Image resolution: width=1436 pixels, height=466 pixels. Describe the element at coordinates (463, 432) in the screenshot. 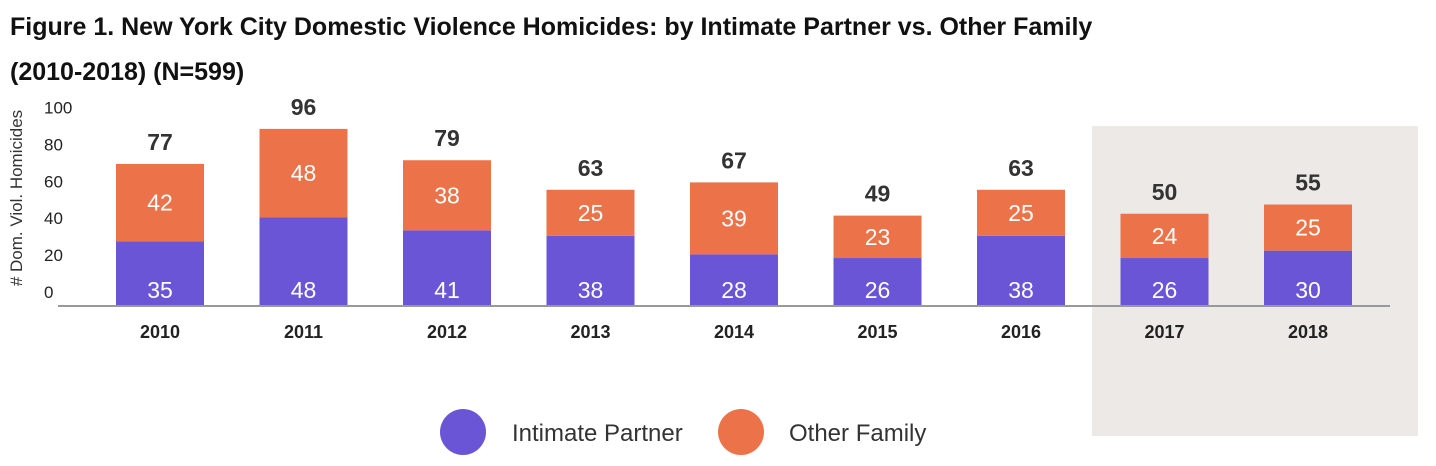

I see `legend-swatch-intimate-partner` at that location.